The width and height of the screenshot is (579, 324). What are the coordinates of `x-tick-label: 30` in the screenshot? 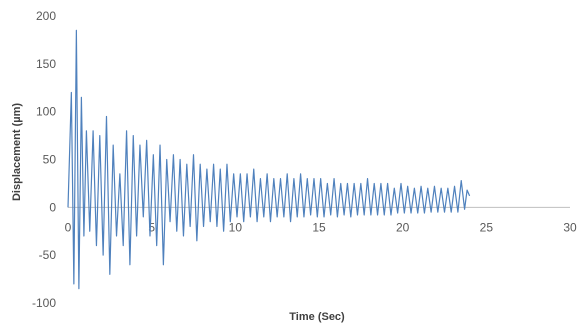 It's located at (570, 227).